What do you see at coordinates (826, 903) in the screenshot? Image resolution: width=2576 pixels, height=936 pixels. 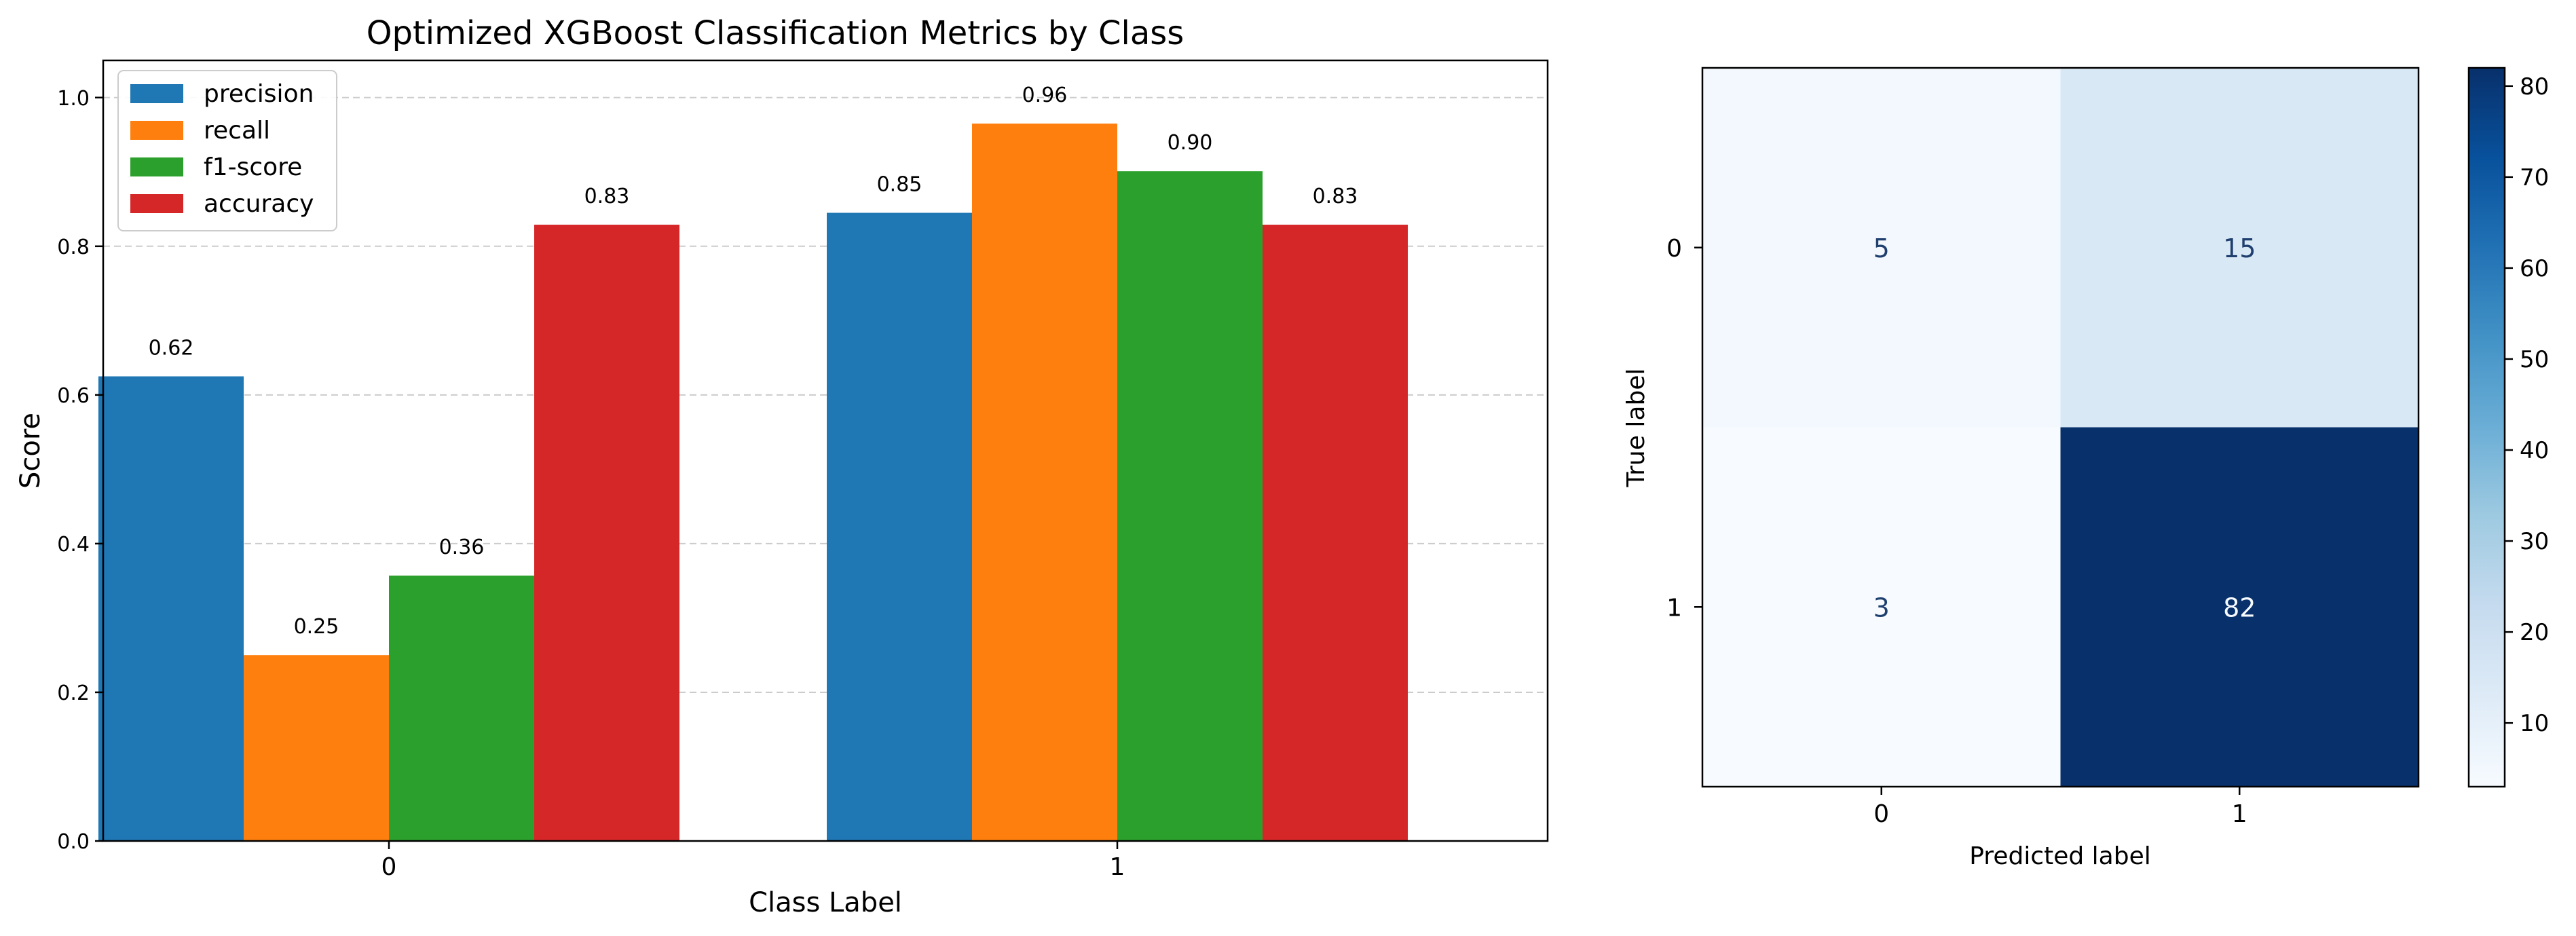 I see `x-axis-label: Class Label` at bounding box center [826, 903].